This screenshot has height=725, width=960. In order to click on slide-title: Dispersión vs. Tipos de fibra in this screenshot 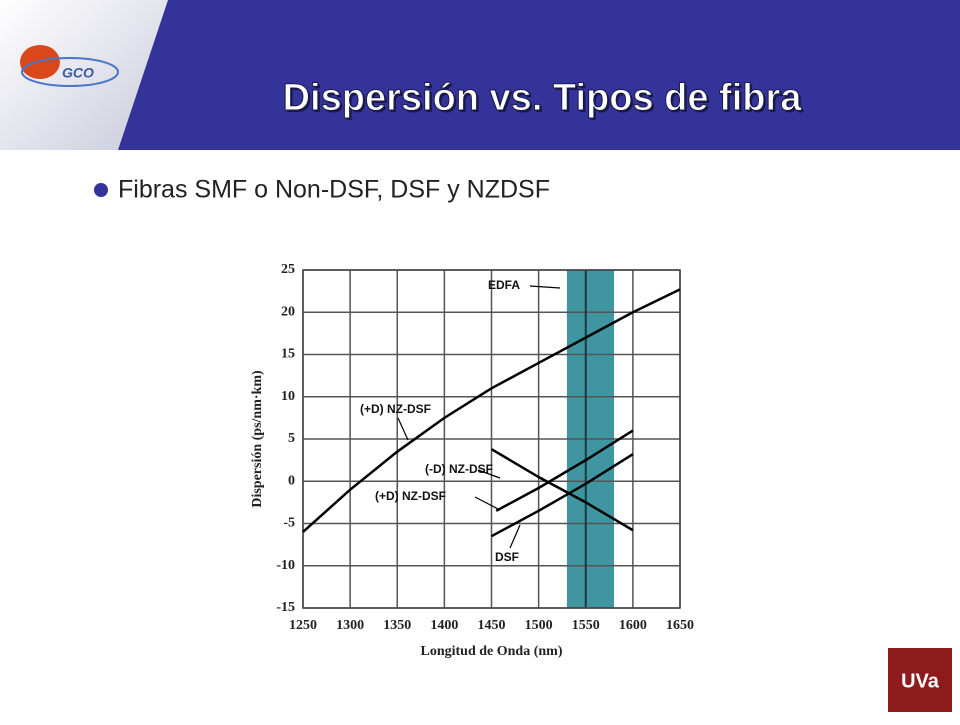, I will do `click(543, 98)`.